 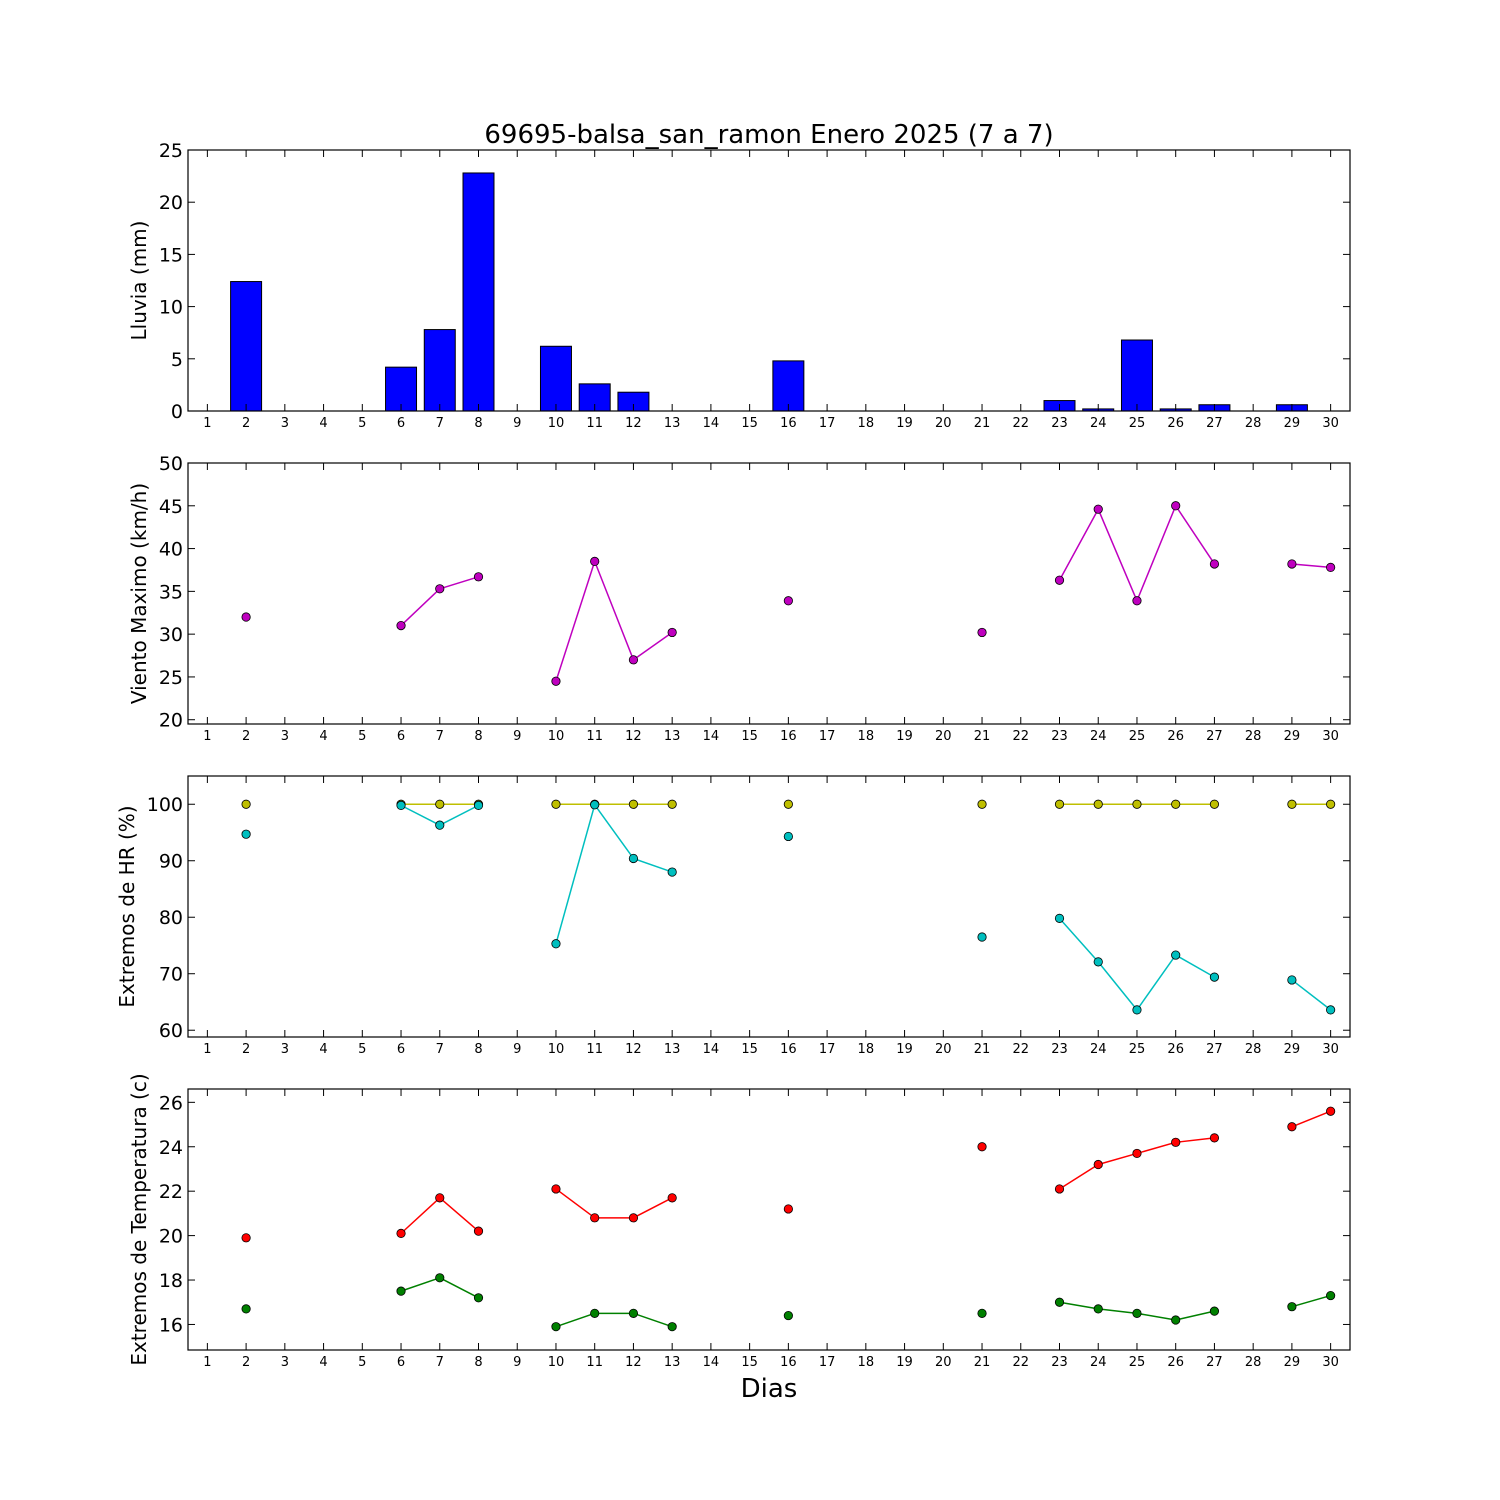 I want to click on y-tick-label: 35, so click(x=171, y=592).